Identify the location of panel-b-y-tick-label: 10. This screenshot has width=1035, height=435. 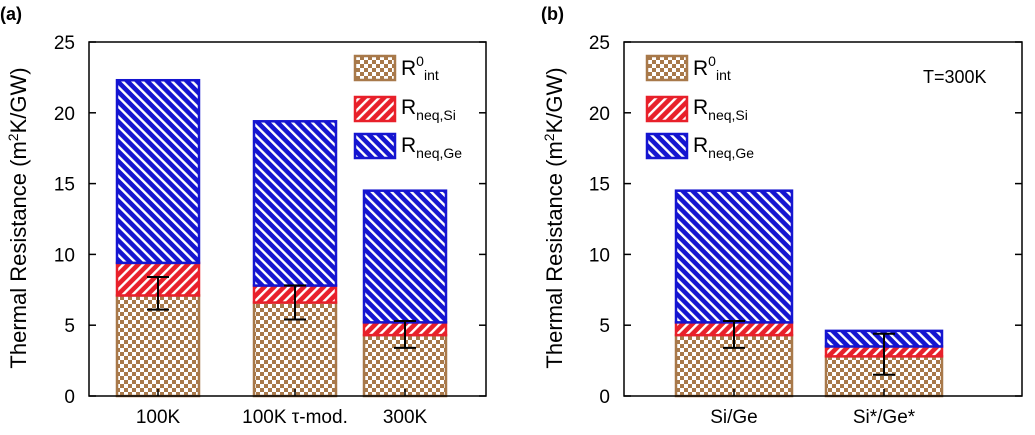
(599, 255).